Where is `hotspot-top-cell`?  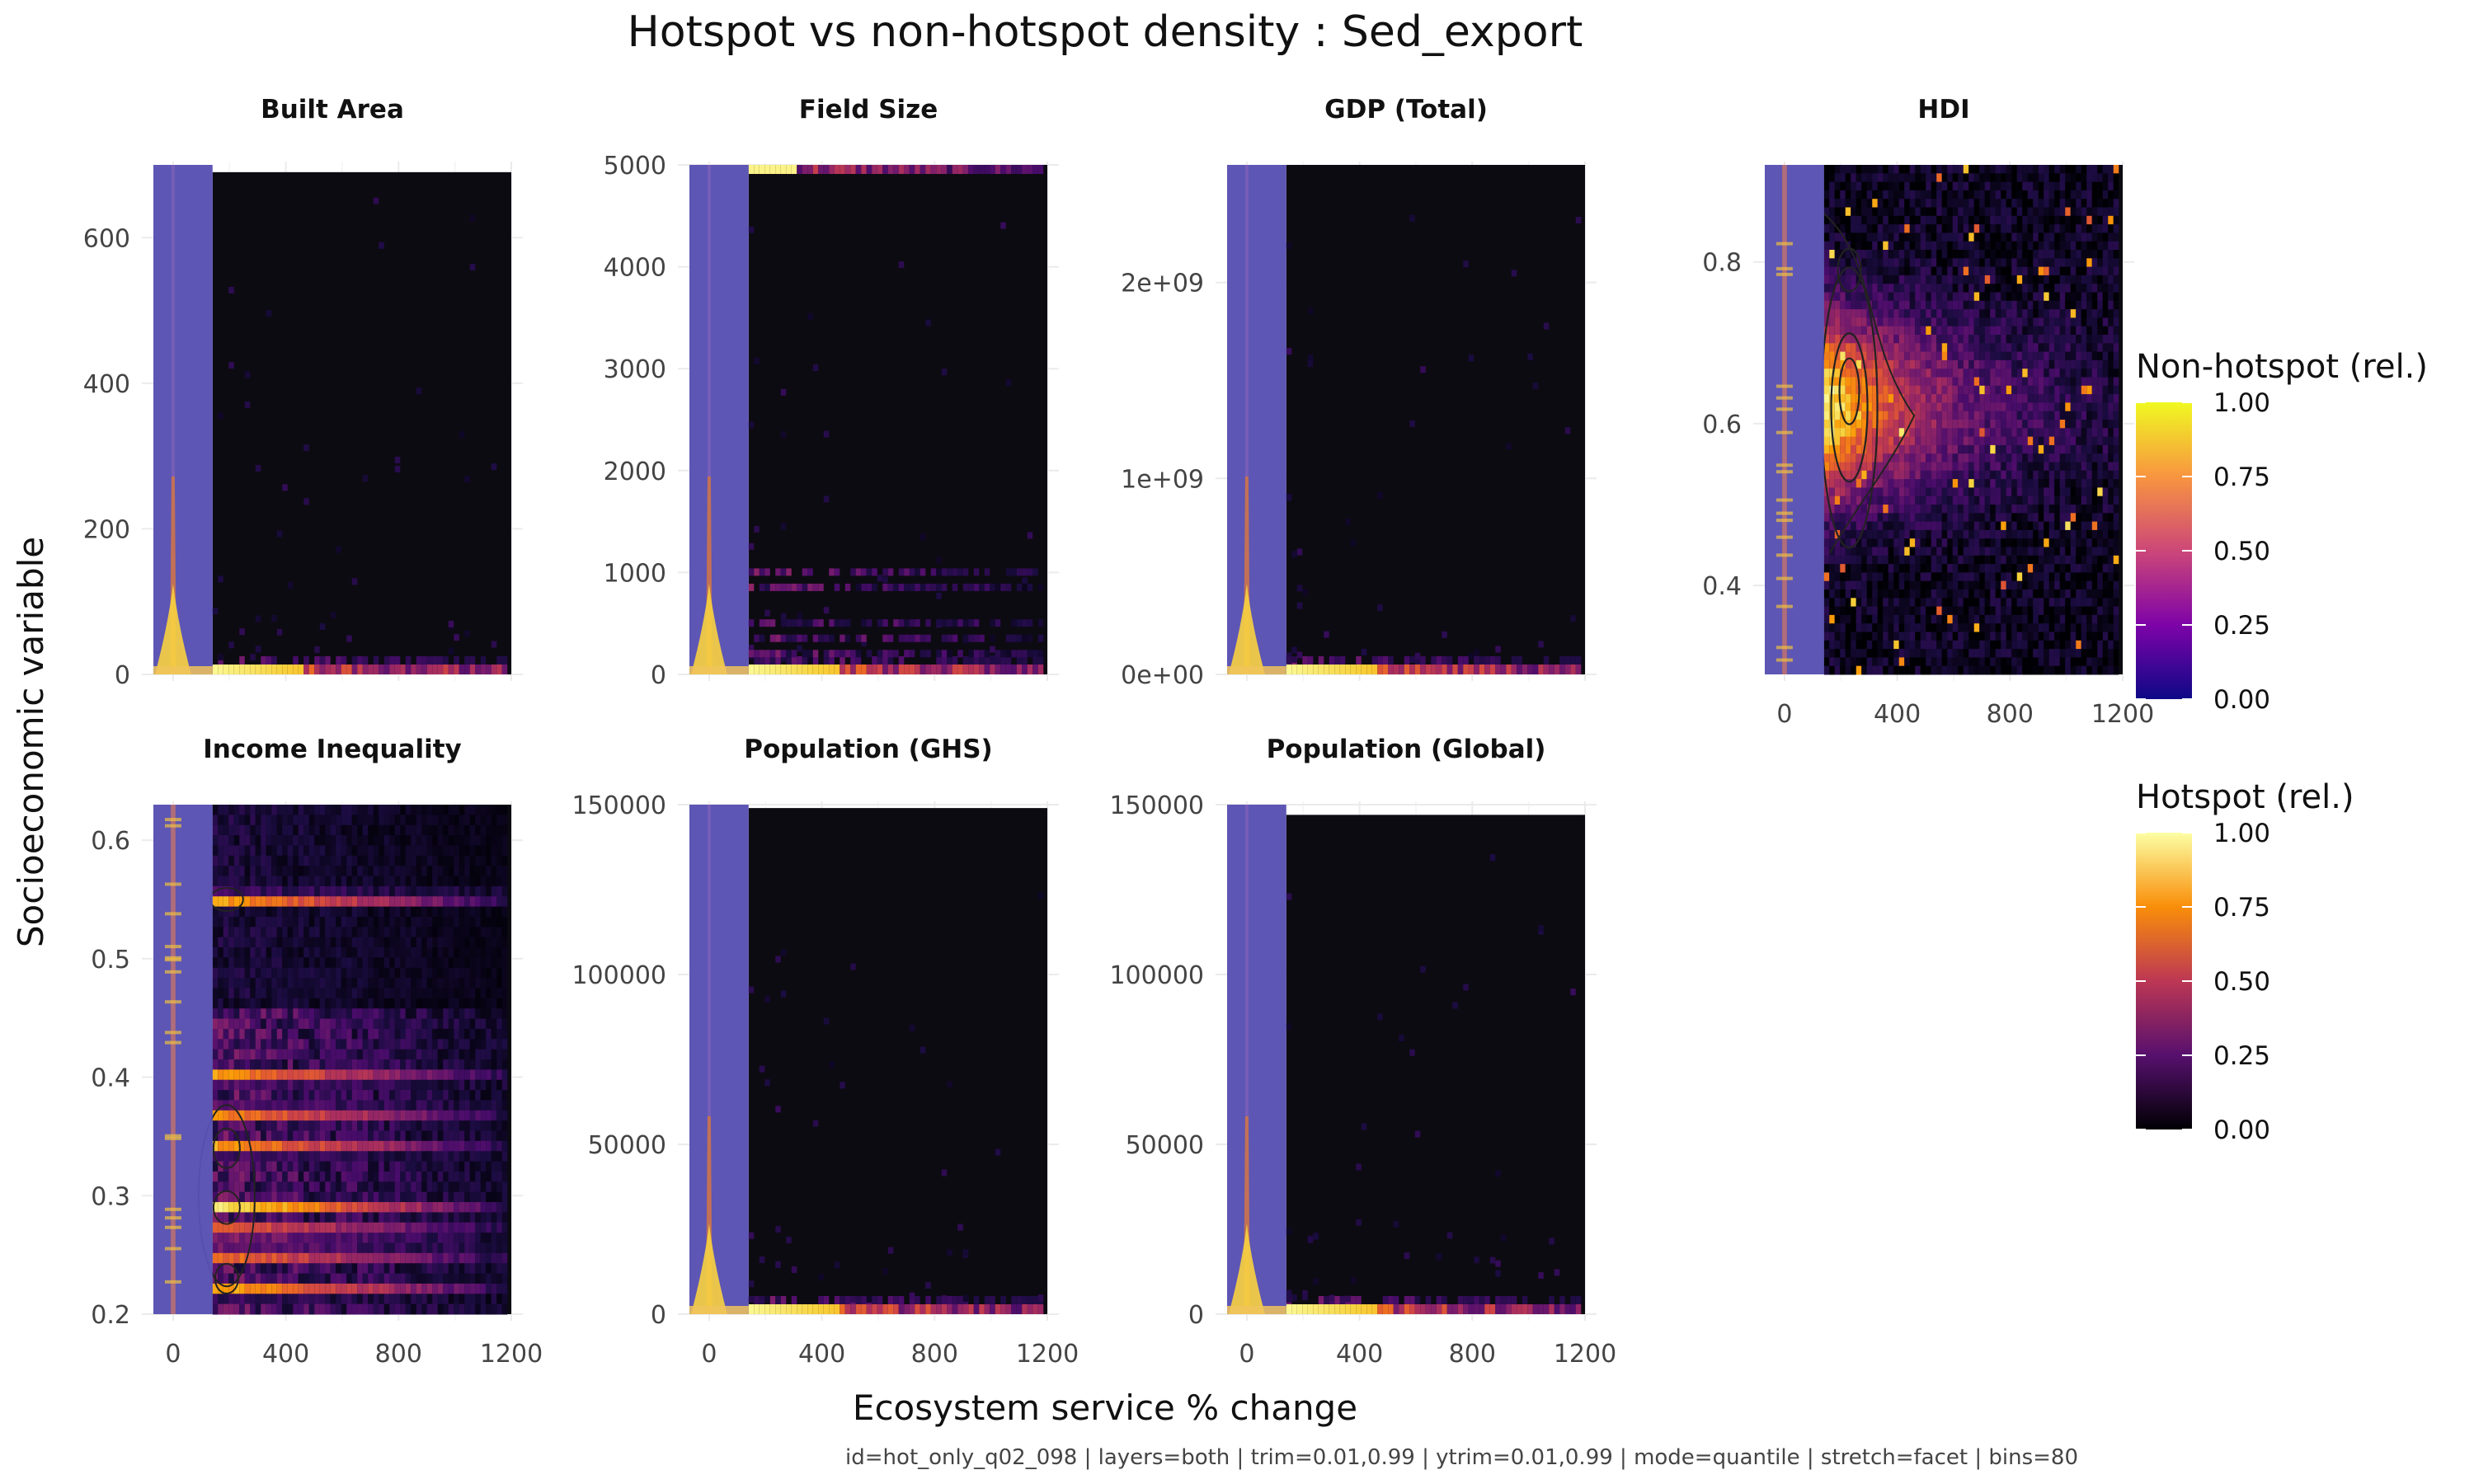 hotspot-top-cell is located at coordinates (885, 169).